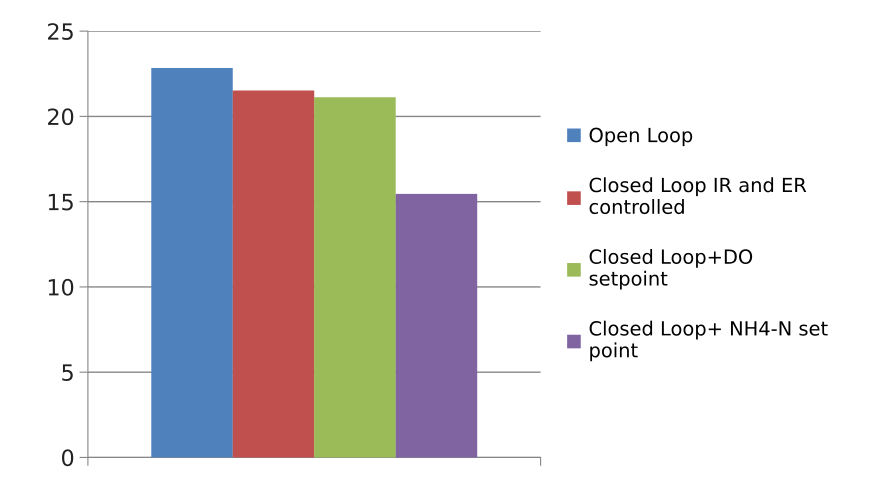 The width and height of the screenshot is (879, 479). What do you see at coordinates (60, 202) in the screenshot?
I see `y-tick-label: 15` at bounding box center [60, 202].